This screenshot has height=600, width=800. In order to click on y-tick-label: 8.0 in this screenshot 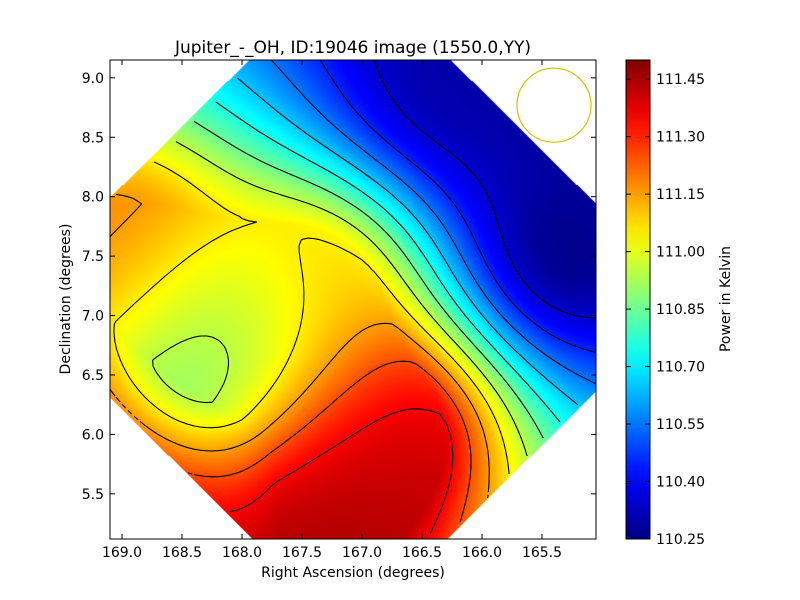, I will do `click(93, 198)`.